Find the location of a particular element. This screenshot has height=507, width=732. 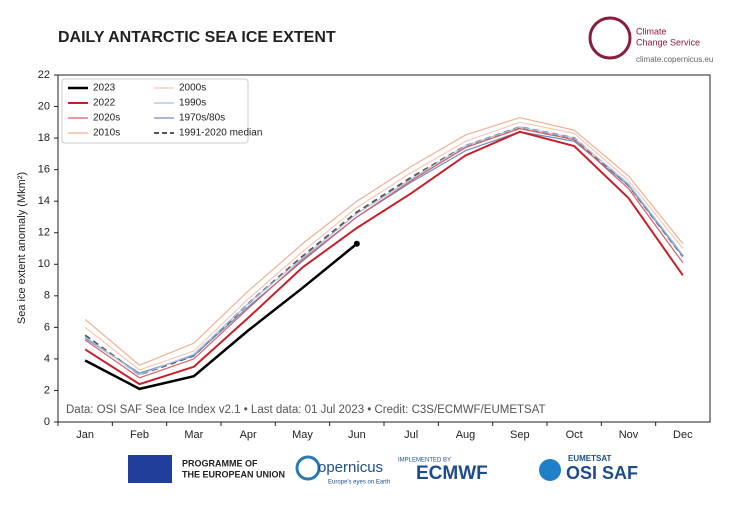

x-tick-label: Aug is located at coordinates (466, 435).